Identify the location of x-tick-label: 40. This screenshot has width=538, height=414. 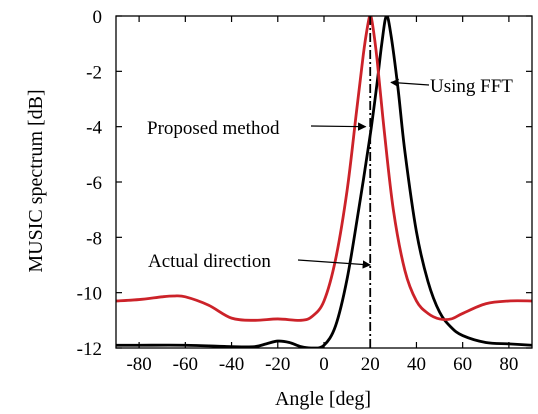
(416, 364).